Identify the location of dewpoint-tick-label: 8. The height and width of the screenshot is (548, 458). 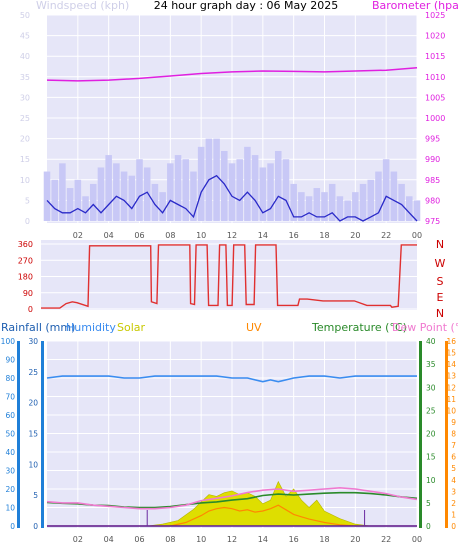
(453, 434).